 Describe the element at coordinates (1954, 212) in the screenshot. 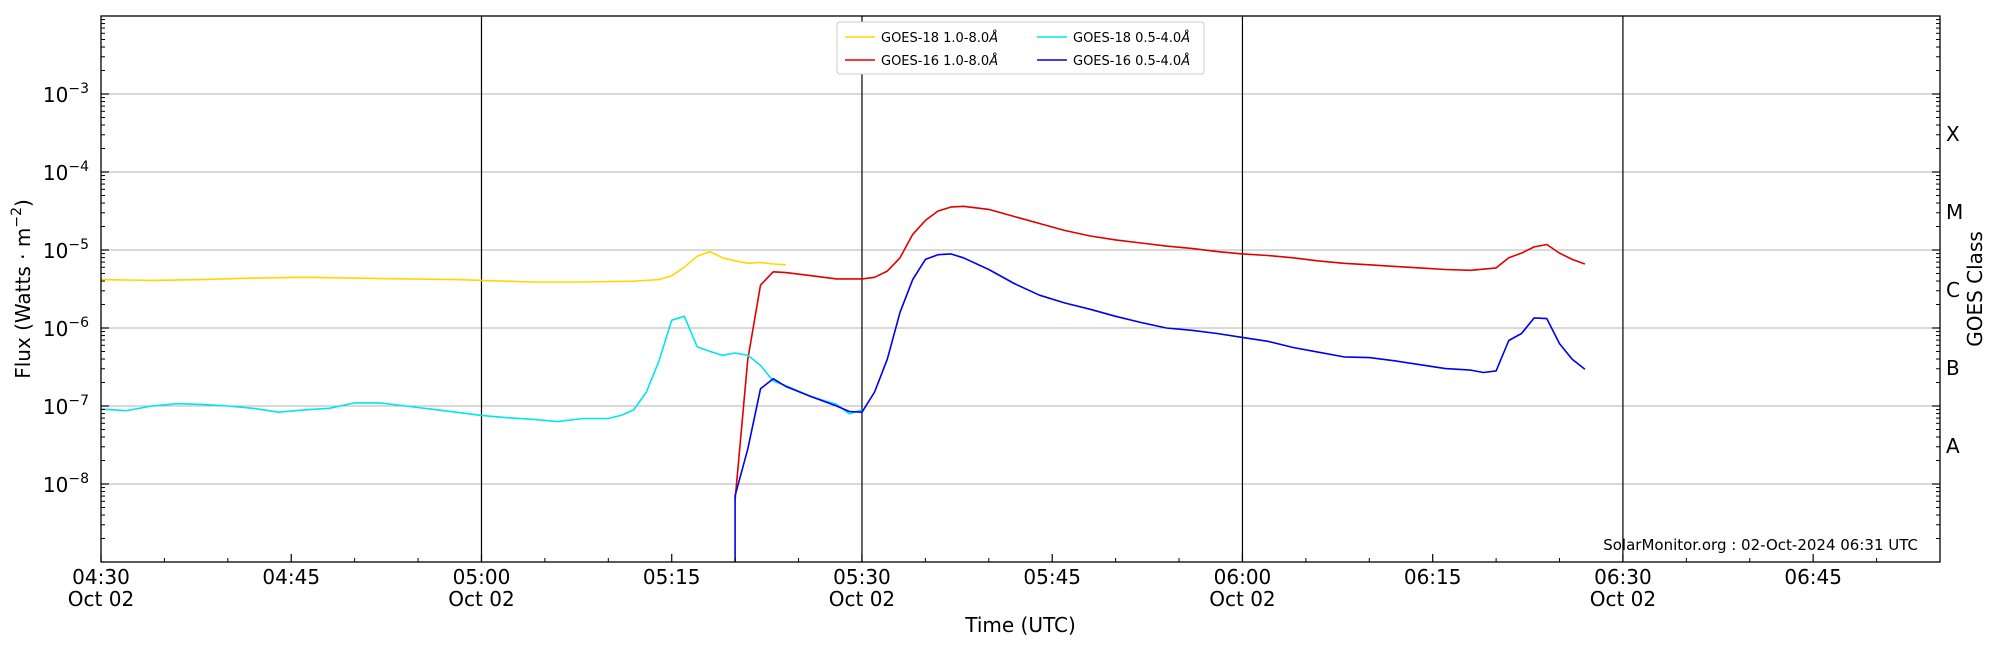

I see `goes-class-label: M` at that location.